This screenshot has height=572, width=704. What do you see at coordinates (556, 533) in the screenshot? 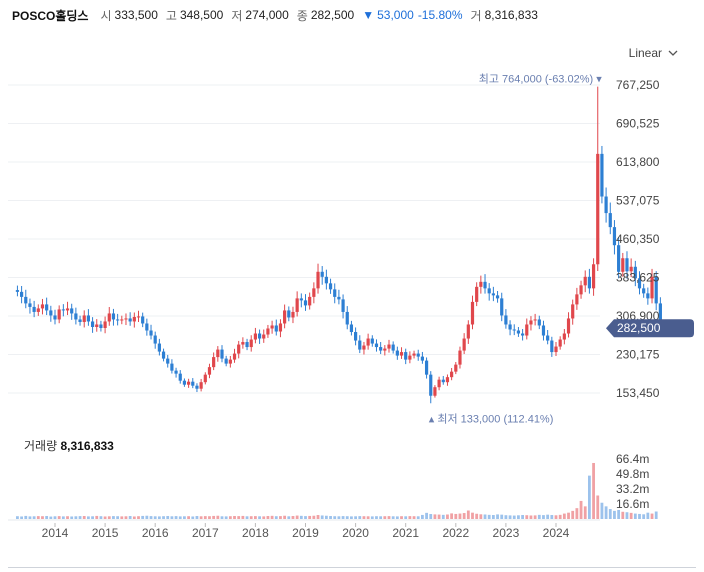
I see `year-tick-label: 2024` at bounding box center [556, 533].